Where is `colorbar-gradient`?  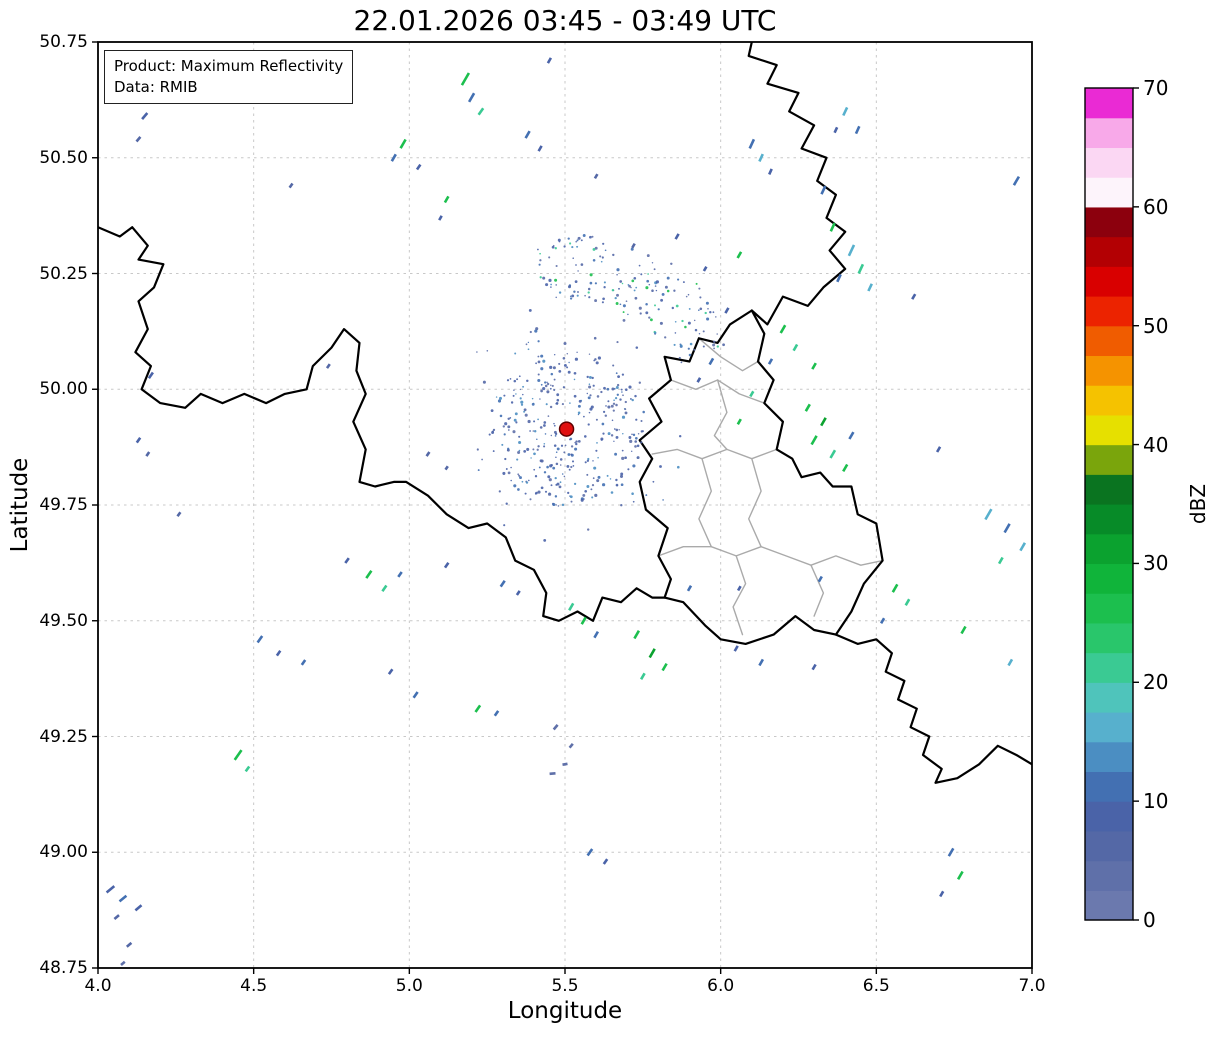
colorbar-gradient is located at coordinates (1111, 504).